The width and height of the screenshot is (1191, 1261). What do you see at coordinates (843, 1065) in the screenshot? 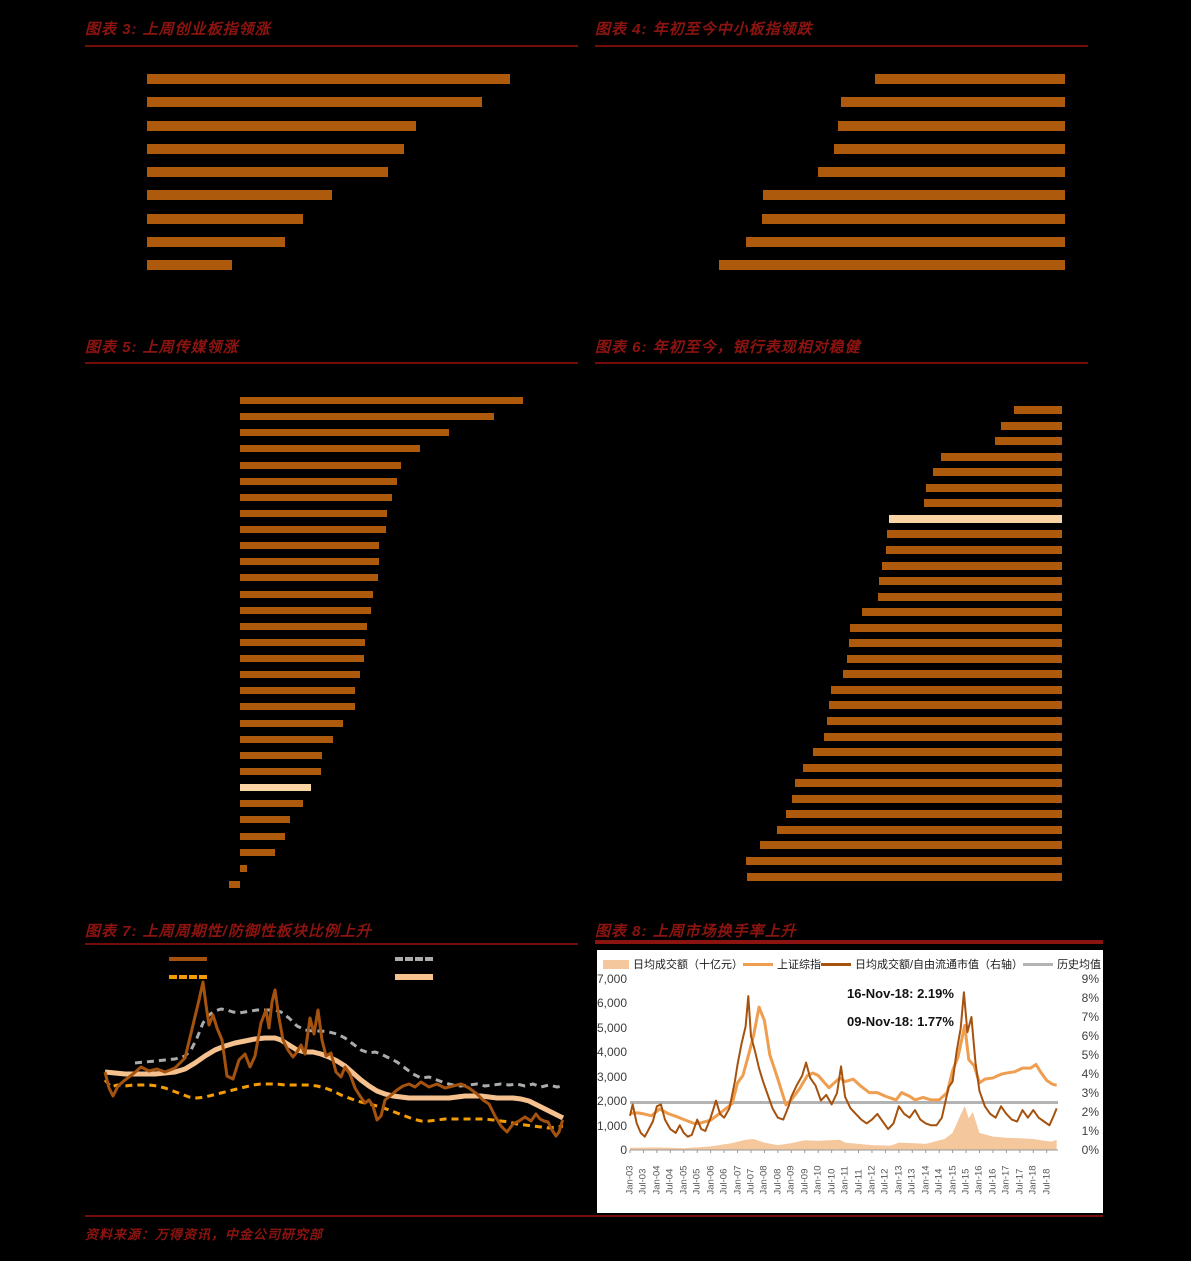
I see `series-line-shanghai-composite` at bounding box center [843, 1065].